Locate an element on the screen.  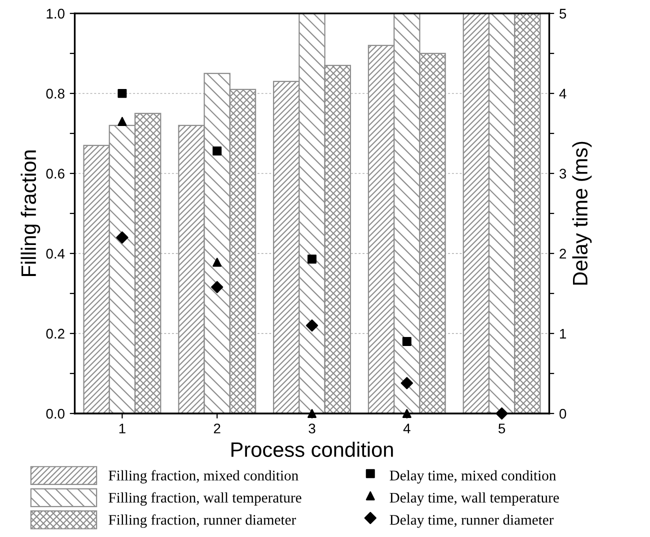
y-tick-label: 0.2 is located at coordinates (55, 333).